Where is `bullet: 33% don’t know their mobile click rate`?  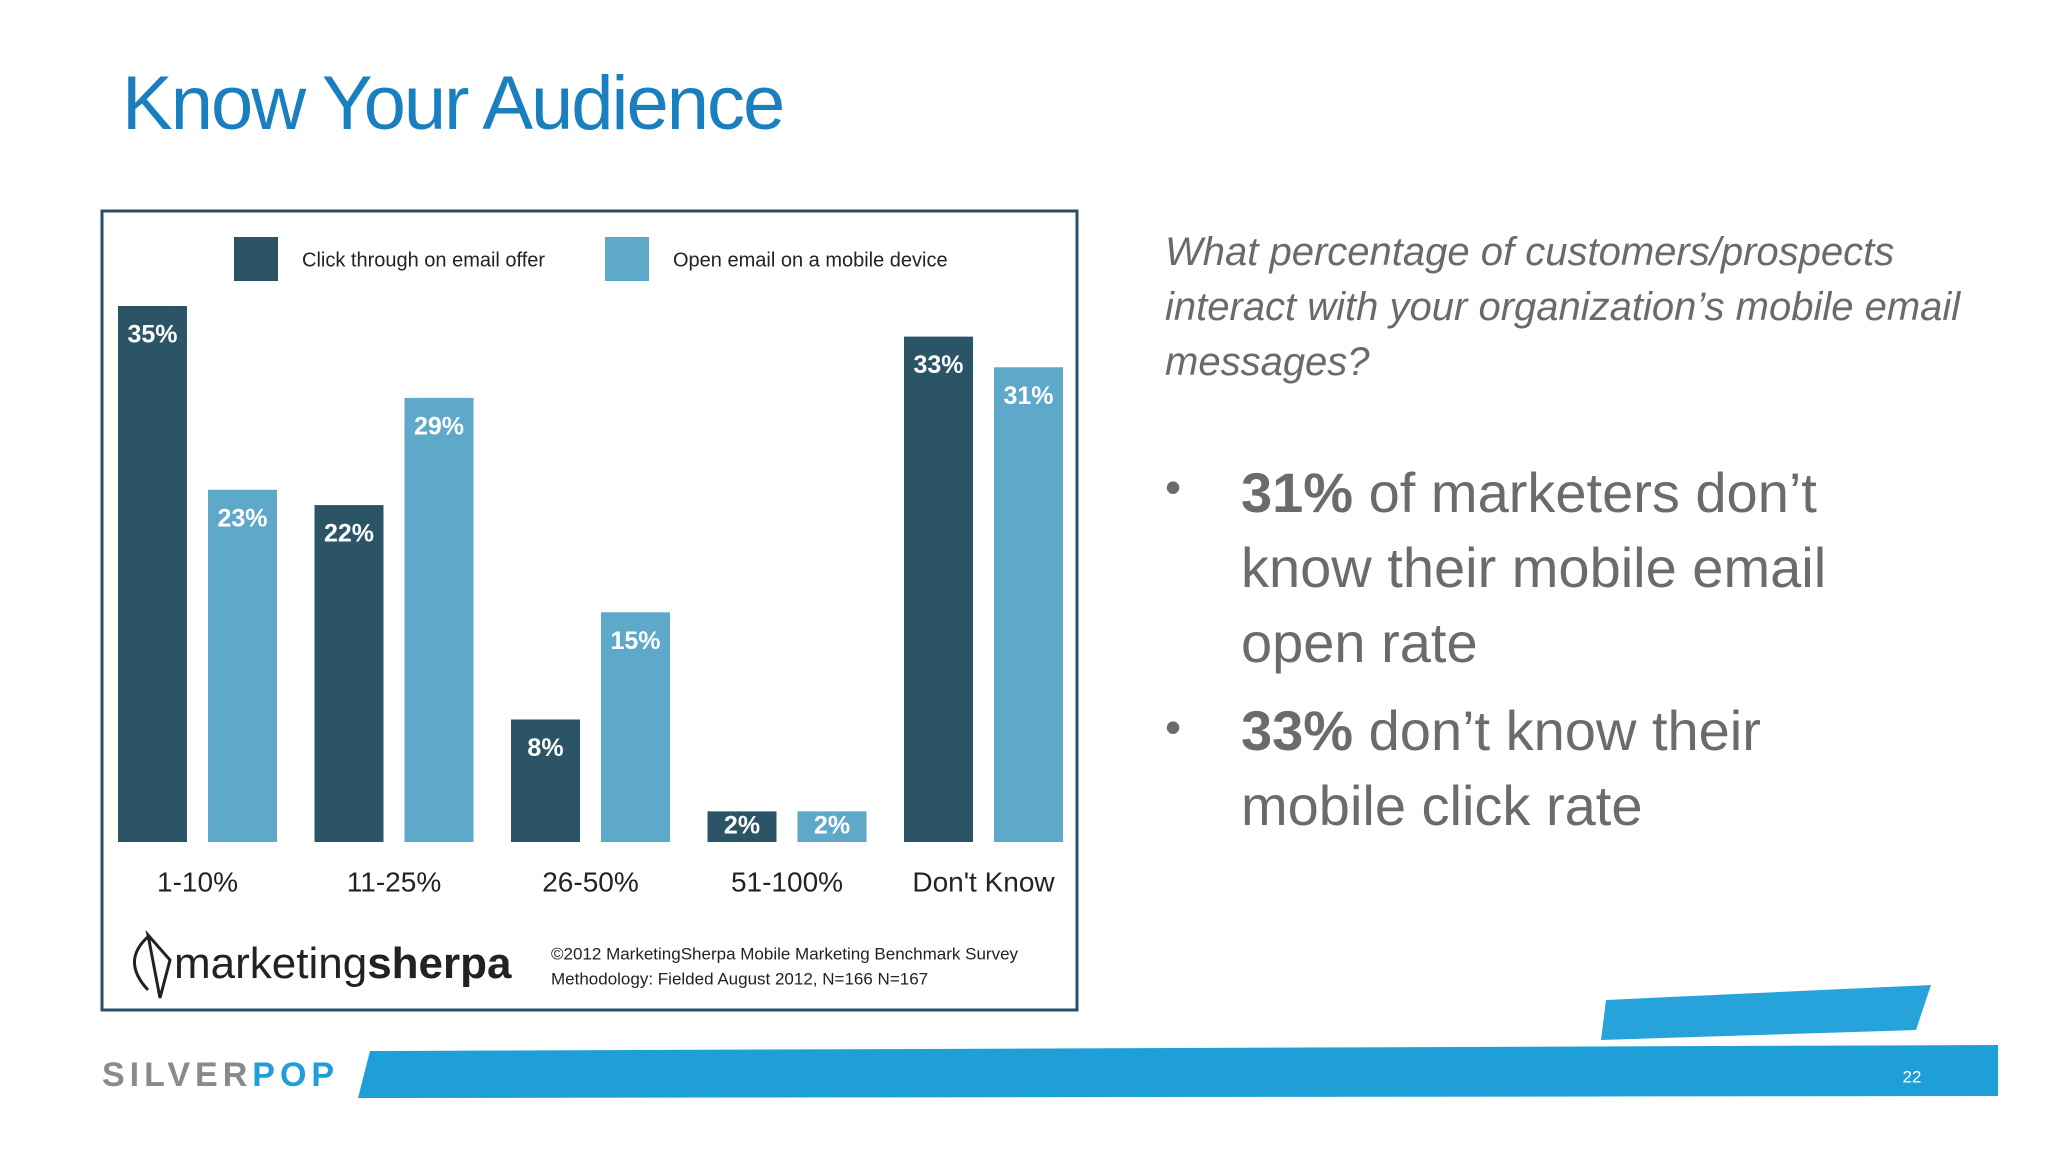
bullet: 33% don’t know their mobile click rate is located at coordinates (1561, 768).